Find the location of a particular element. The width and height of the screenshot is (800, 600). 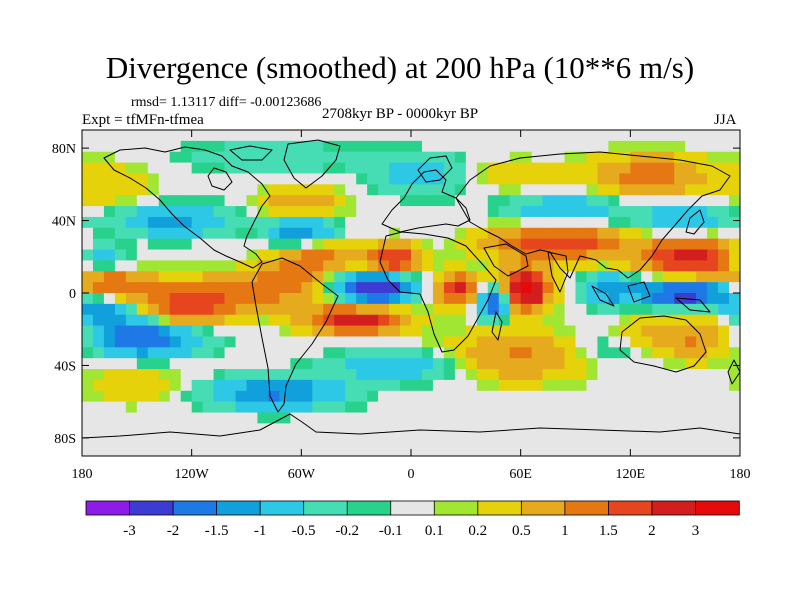

colorbar-swatch is located at coordinates (369, 508).